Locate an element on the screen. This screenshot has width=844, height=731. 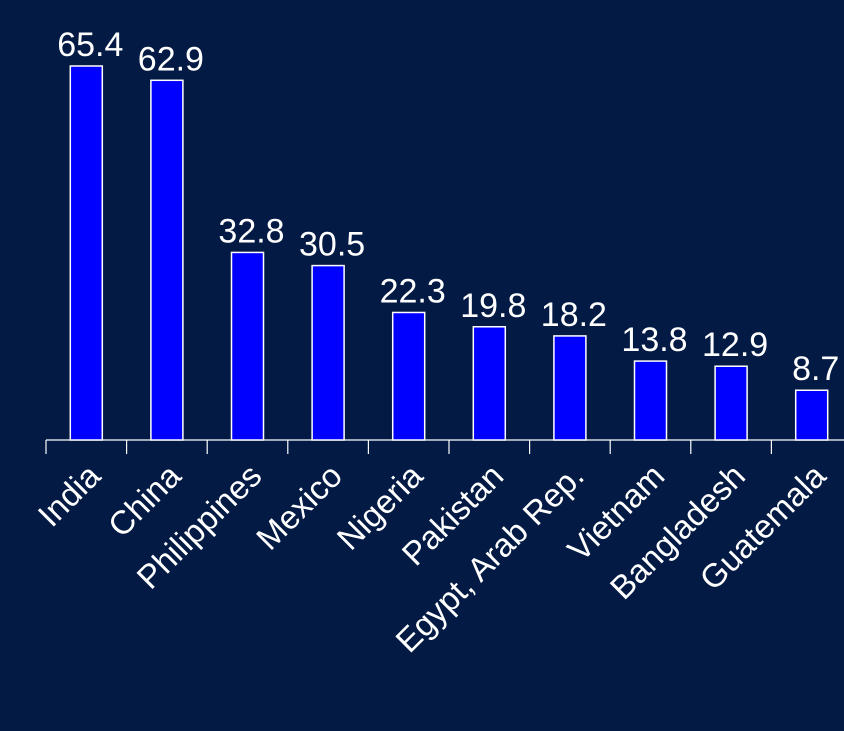
value-label: 8.7 is located at coordinates (815, 369).